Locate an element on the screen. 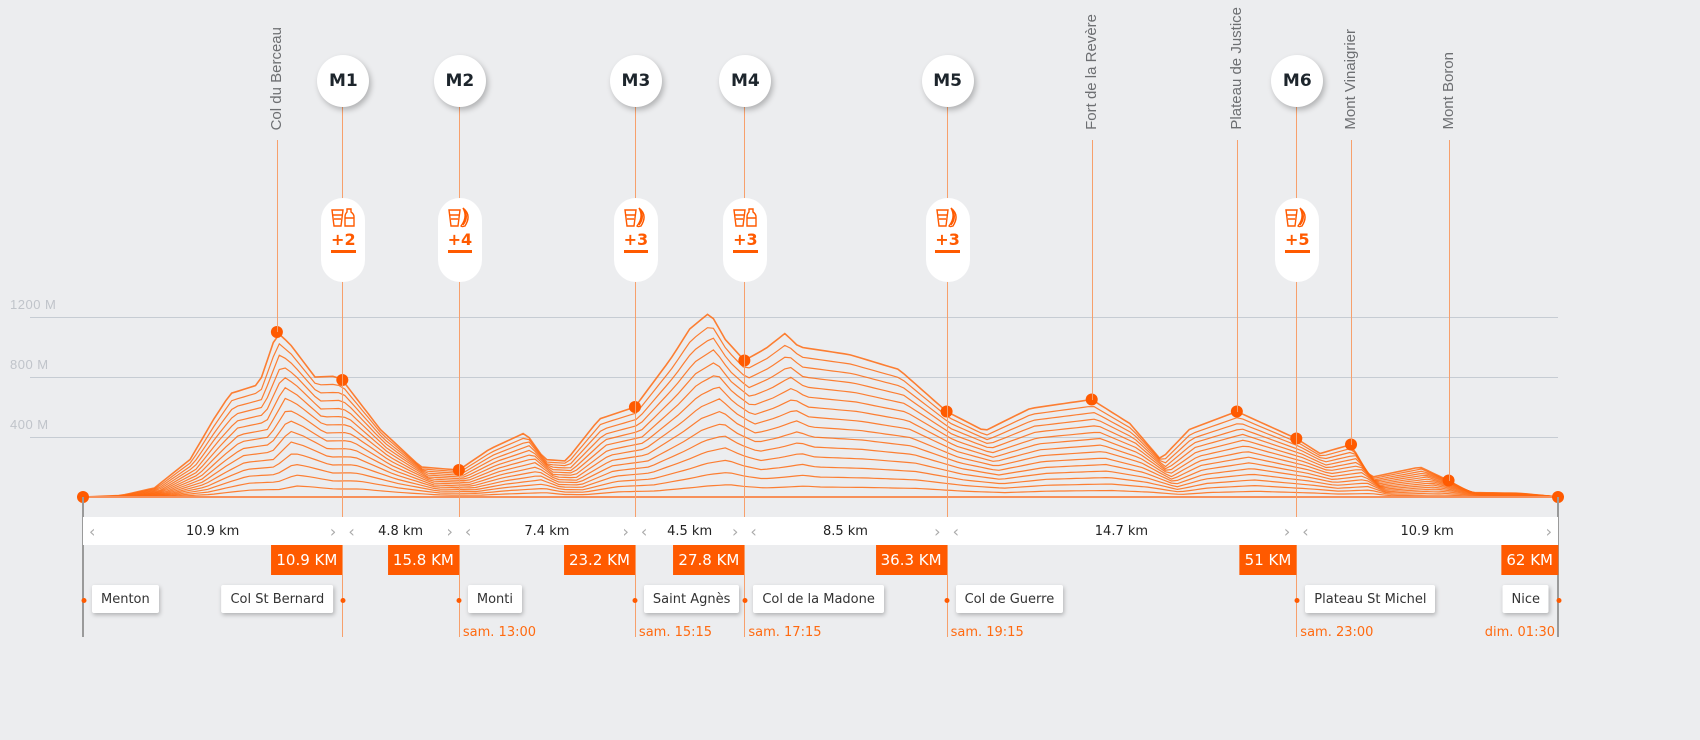 This screenshot has width=1700, height=740. arrival-time: sam. 19:15 is located at coordinates (987, 632).